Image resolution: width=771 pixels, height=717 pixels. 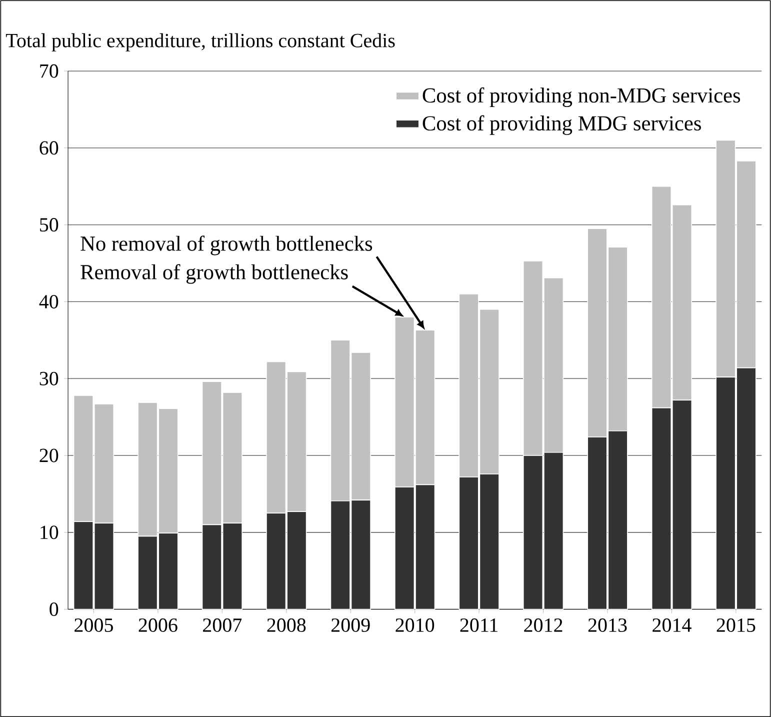 What do you see at coordinates (222, 625) in the screenshot?
I see `x-tick-label: 2007` at bounding box center [222, 625].